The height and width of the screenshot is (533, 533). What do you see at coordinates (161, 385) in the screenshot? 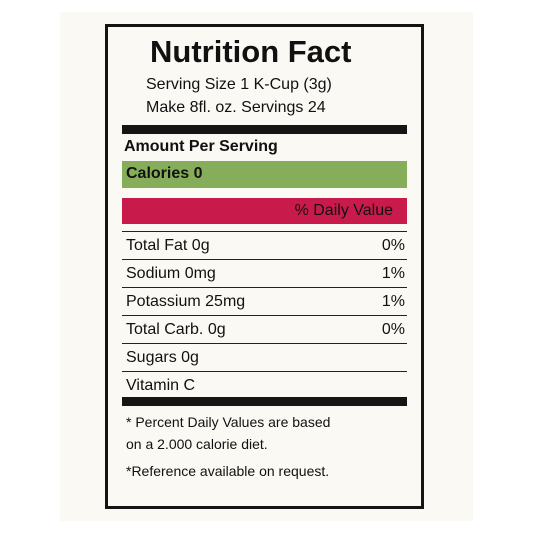
I see `nutrient-name: Vitamin C` at bounding box center [161, 385].